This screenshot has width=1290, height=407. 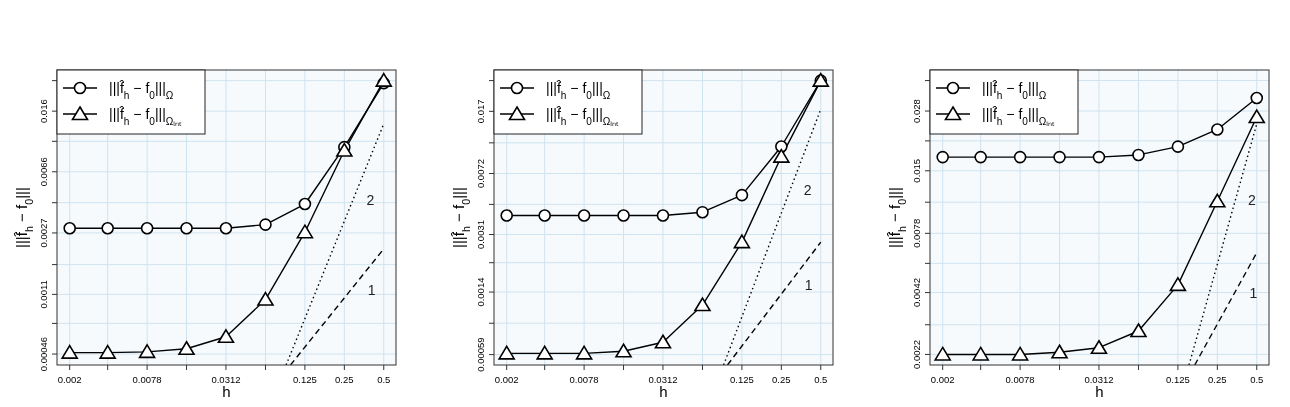 I want to click on y-tick-label: 0.028, so click(x=916, y=111).